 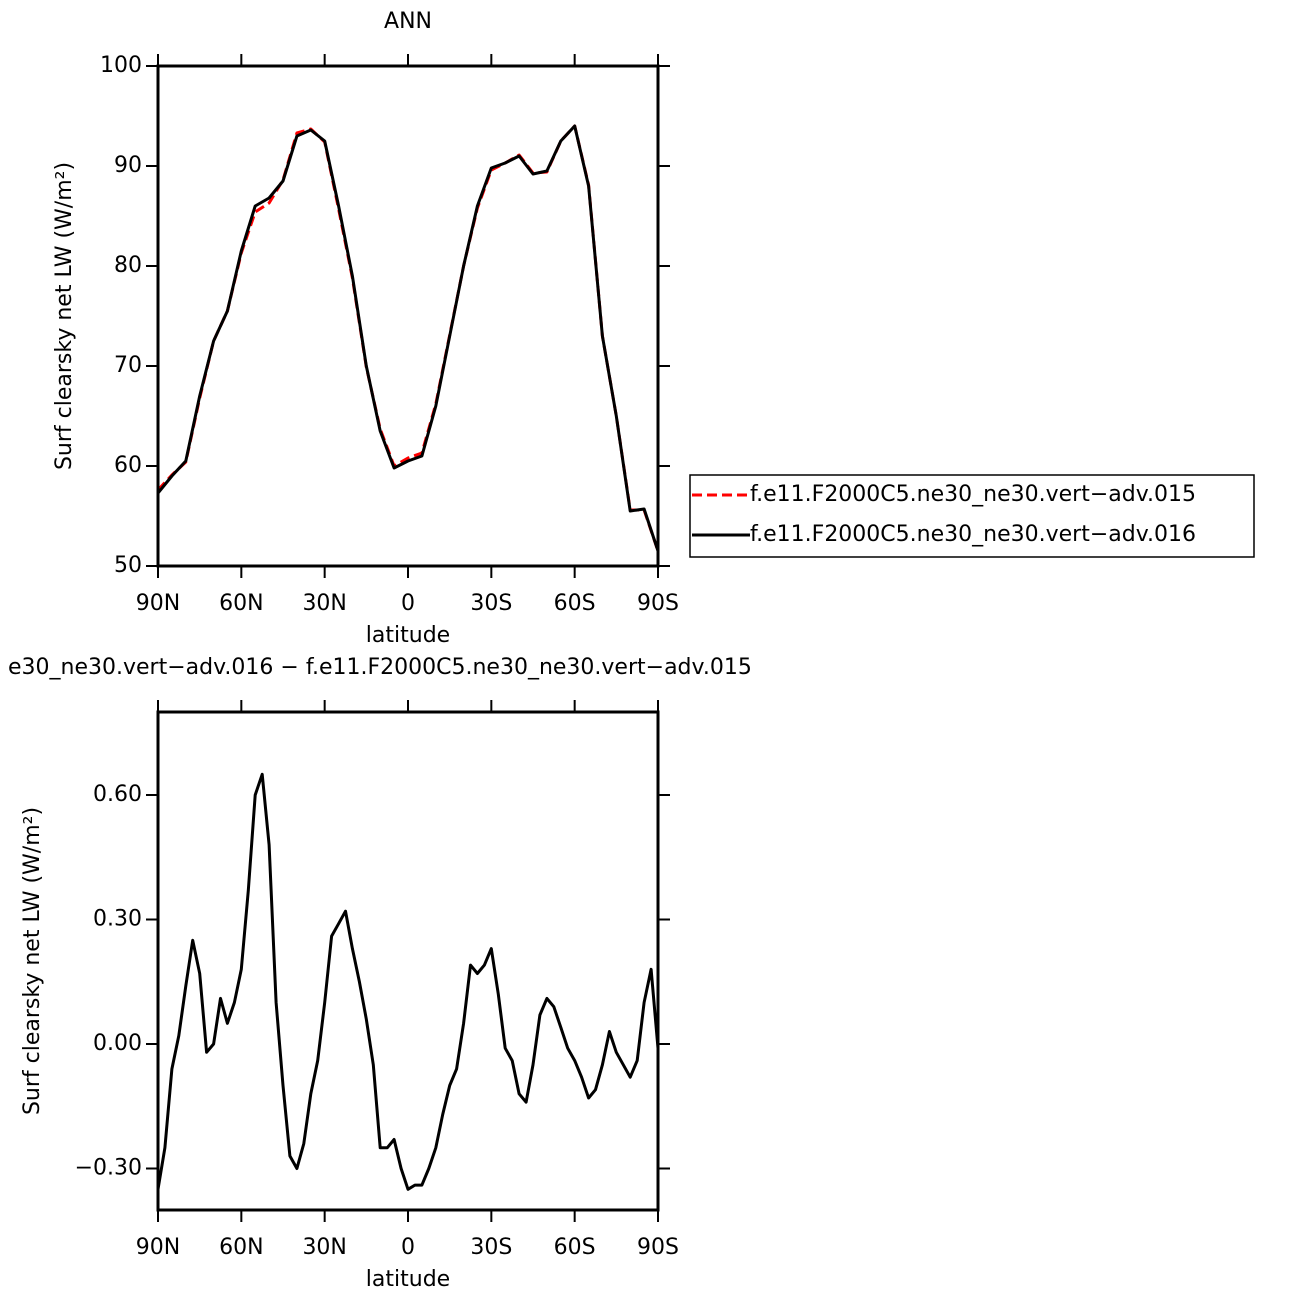 I want to click on y-tick-label: 50, so click(x=128, y=565).